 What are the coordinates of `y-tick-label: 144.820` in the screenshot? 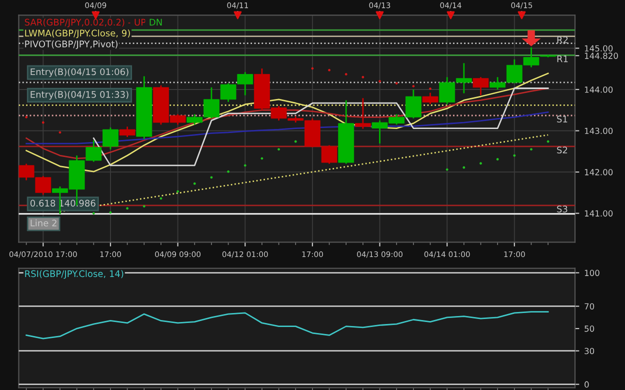 It's located at (601, 55).